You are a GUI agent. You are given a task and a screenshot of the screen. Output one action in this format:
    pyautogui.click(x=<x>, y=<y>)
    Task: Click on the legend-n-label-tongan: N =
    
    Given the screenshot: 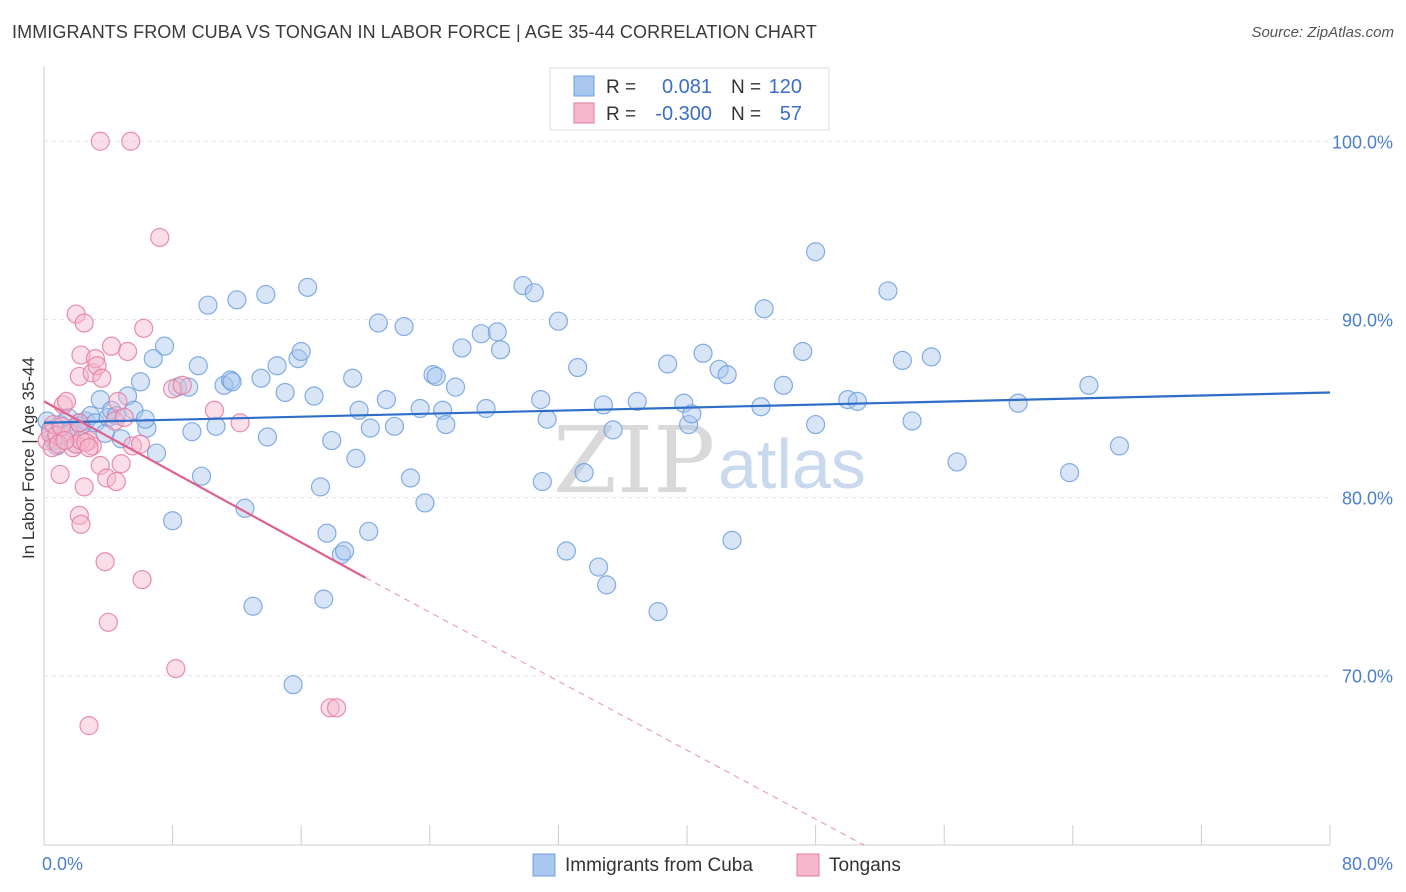 What is the action you would take?
    pyautogui.click(x=746, y=114)
    